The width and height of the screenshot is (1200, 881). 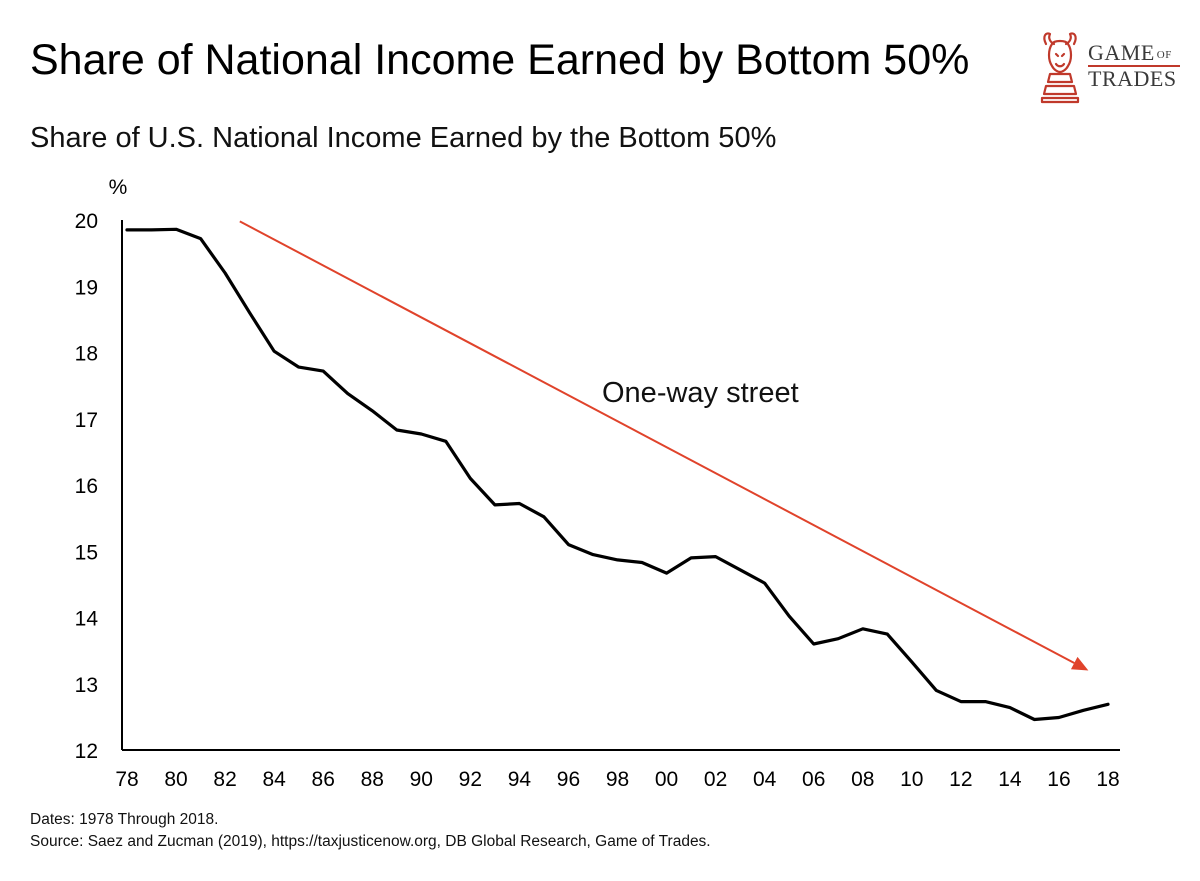 I want to click on x-tick-label: 10, so click(x=911, y=779).